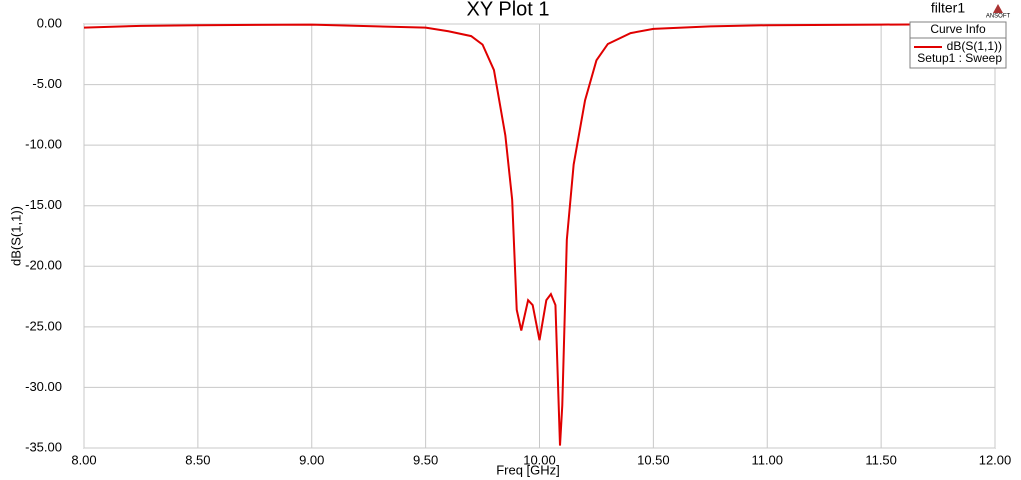 The image size is (1021, 480). What do you see at coordinates (43, 265) in the screenshot?
I see `y-tick-label: -20.00` at bounding box center [43, 265].